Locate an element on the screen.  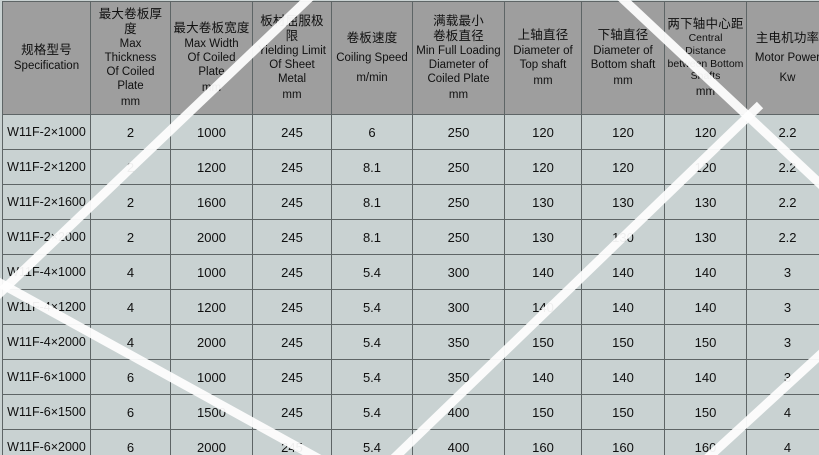
cell-min-diameter: 400 is located at coordinates (458, 442).